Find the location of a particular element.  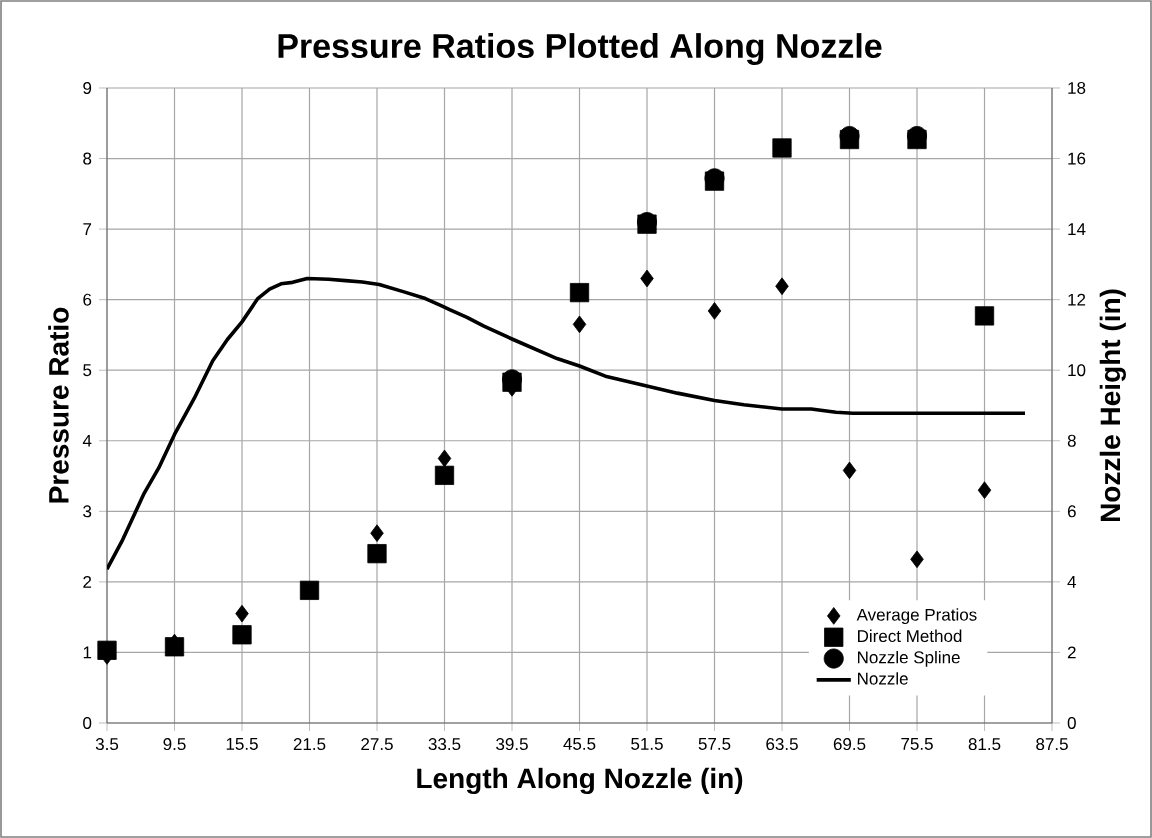

y2-tick-label: 12 is located at coordinates (1077, 299).